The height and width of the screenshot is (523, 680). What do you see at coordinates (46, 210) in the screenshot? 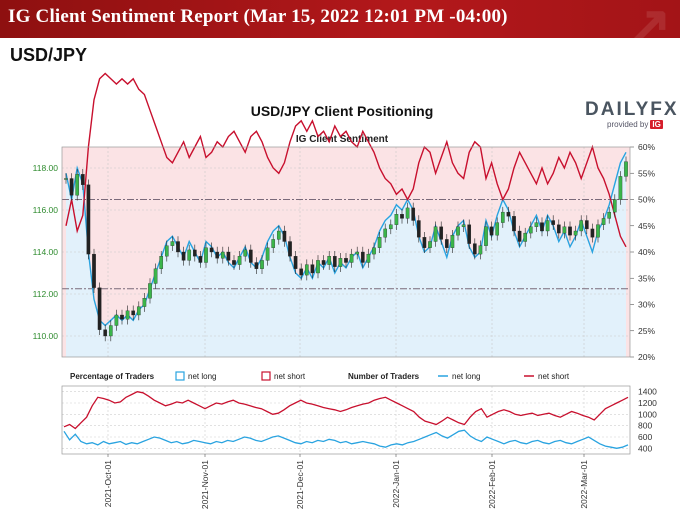
I see `y-left-tick-label: 116.00` at bounding box center [46, 210].